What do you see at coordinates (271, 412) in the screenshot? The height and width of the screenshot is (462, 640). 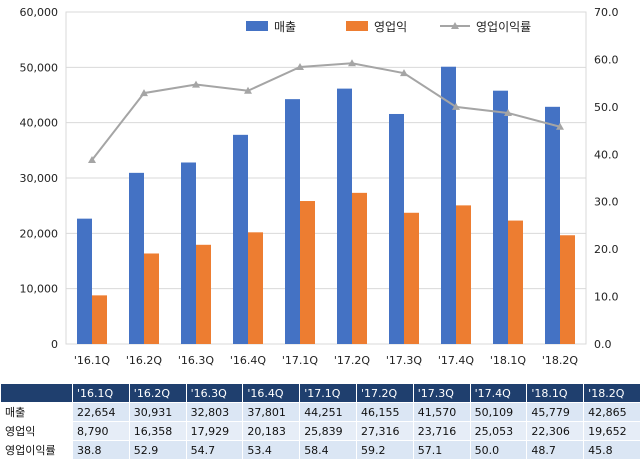 I see `table-cell: 37,801` at bounding box center [271, 412].